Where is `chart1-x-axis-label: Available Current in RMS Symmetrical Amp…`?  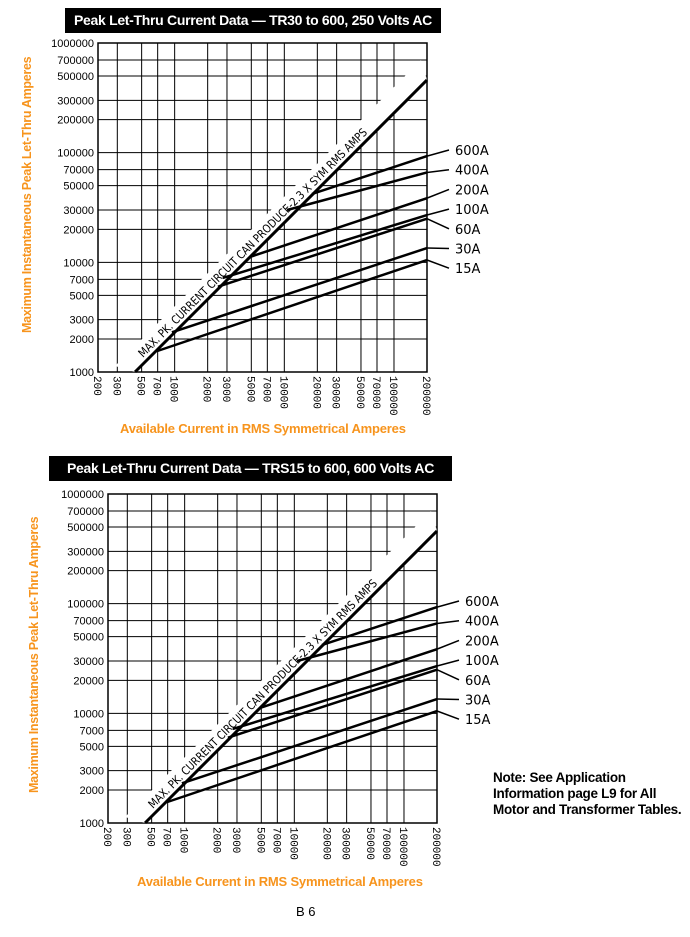
chart1-x-axis-label: Available Current in RMS Symmetrical Amp… is located at coordinates (263, 428).